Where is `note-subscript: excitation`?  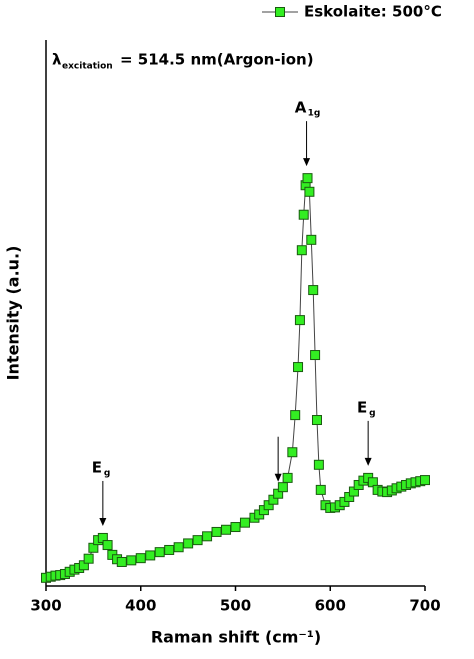 note-subscript: excitation is located at coordinates (87, 67).